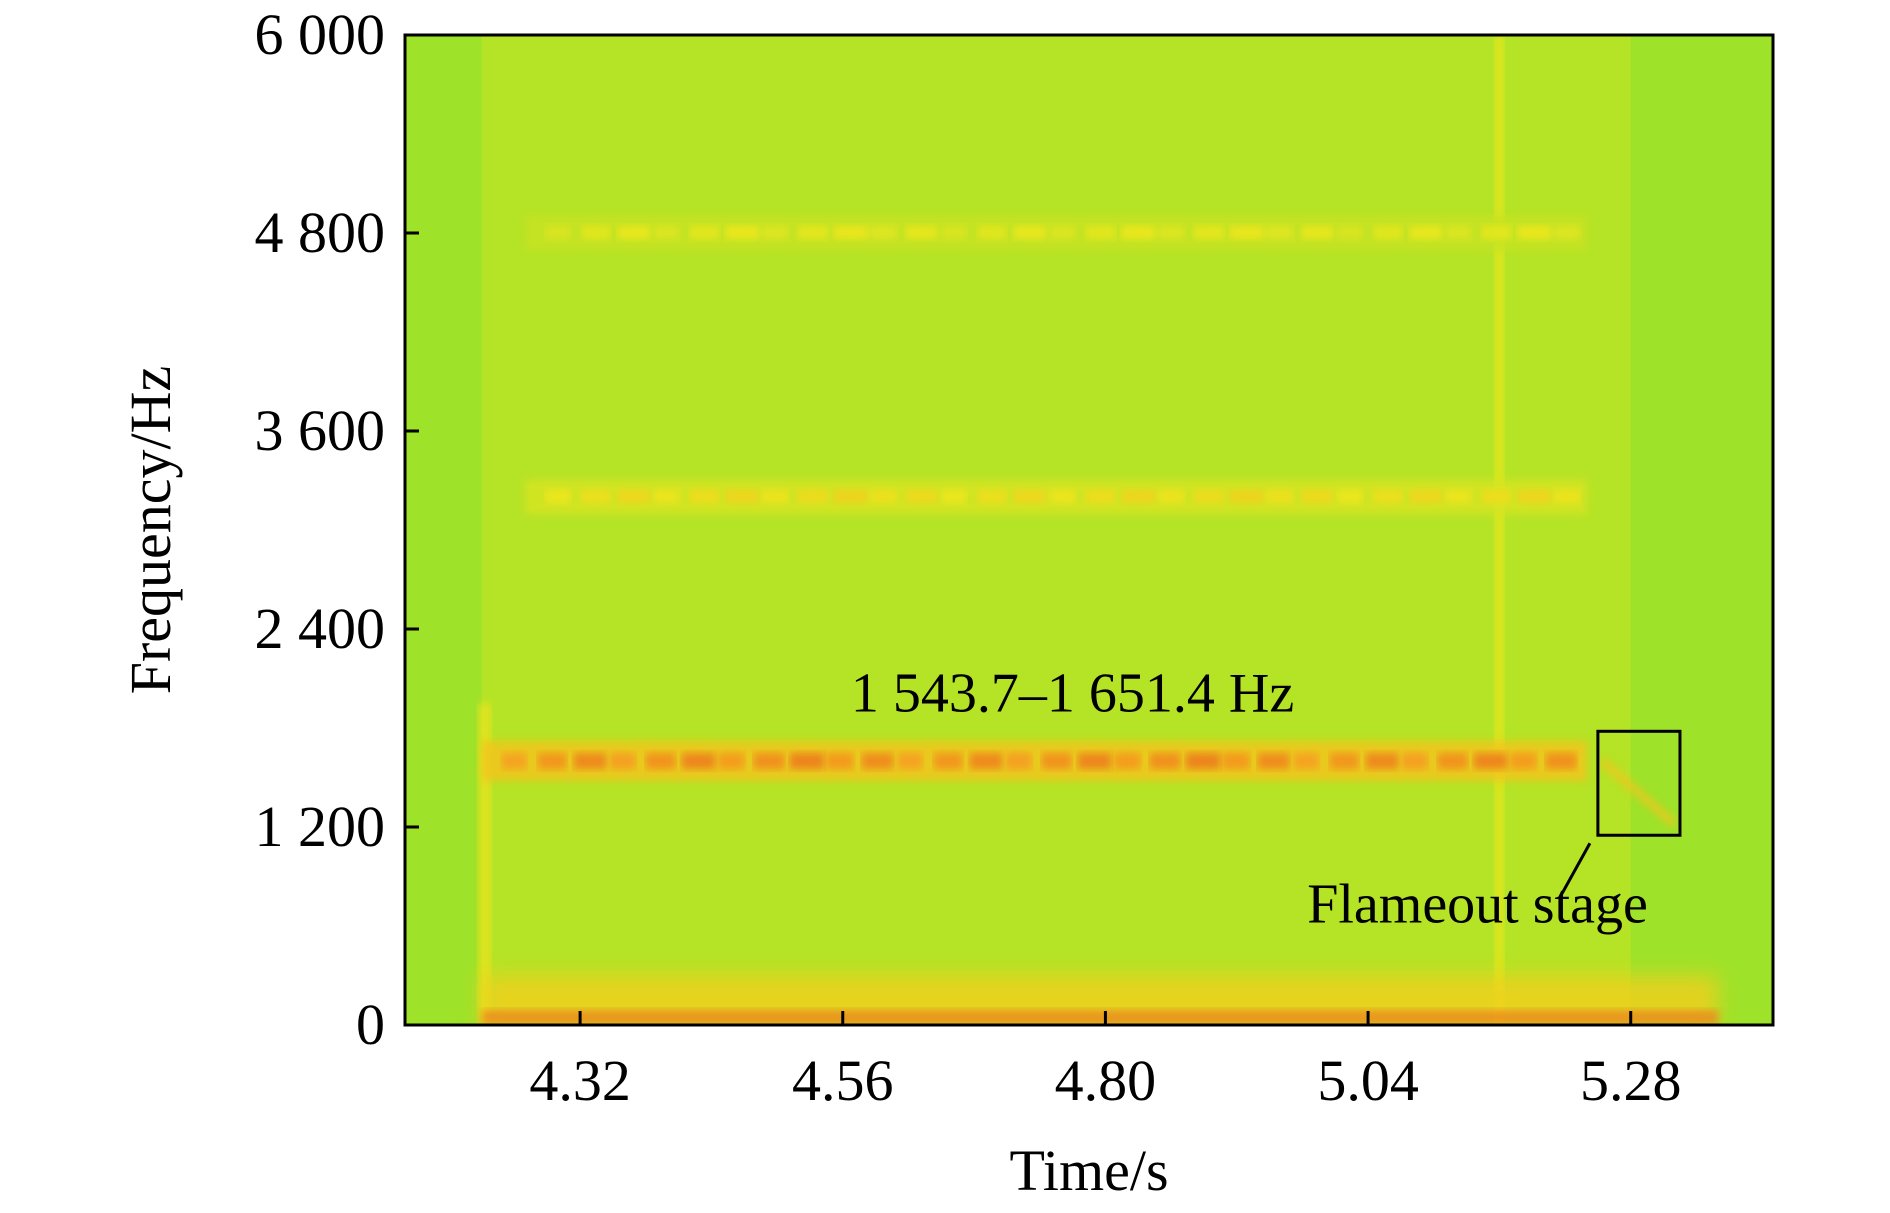  What do you see at coordinates (1631, 1080) in the screenshot?
I see `x-tick-label: 5.28` at bounding box center [1631, 1080].